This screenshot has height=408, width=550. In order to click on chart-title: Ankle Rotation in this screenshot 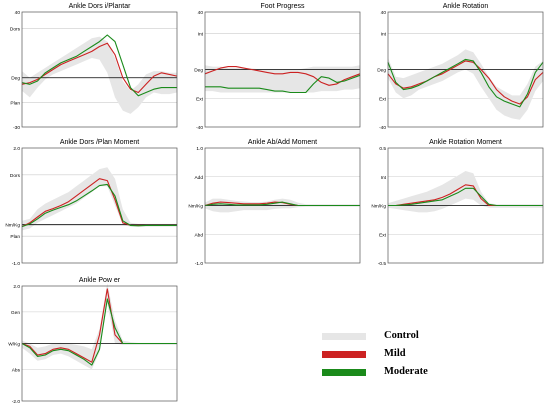, I will do `click(466, 6)`.